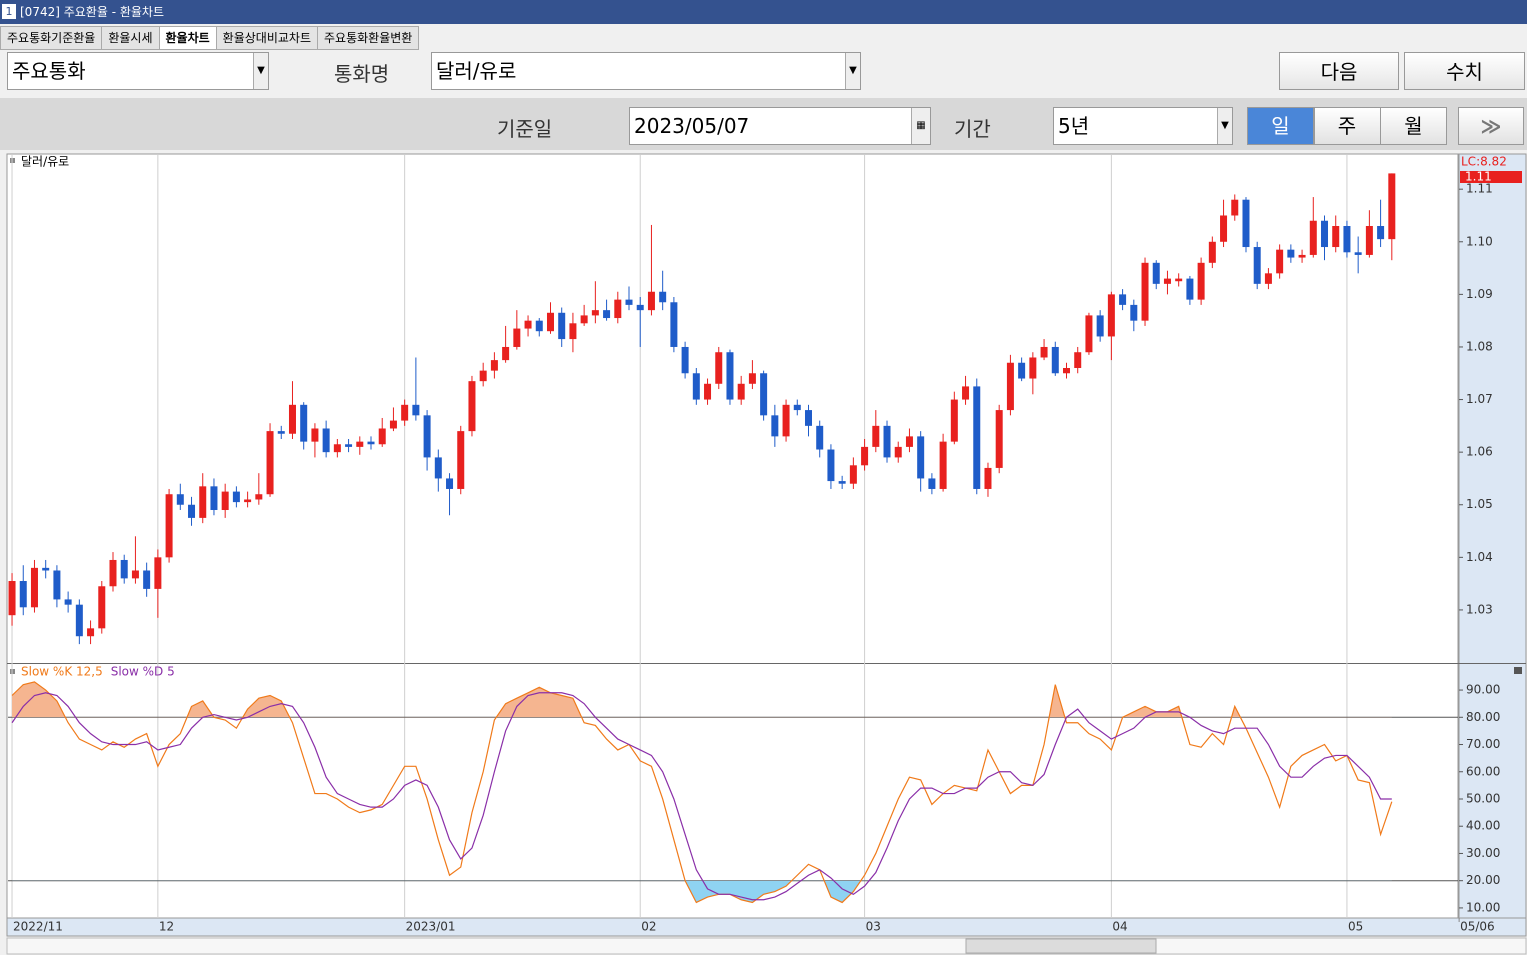 The height and width of the screenshot is (955, 1527). What do you see at coordinates (1483, 907) in the screenshot?
I see `y-tick-label: 10.00` at bounding box center [1483, 907].